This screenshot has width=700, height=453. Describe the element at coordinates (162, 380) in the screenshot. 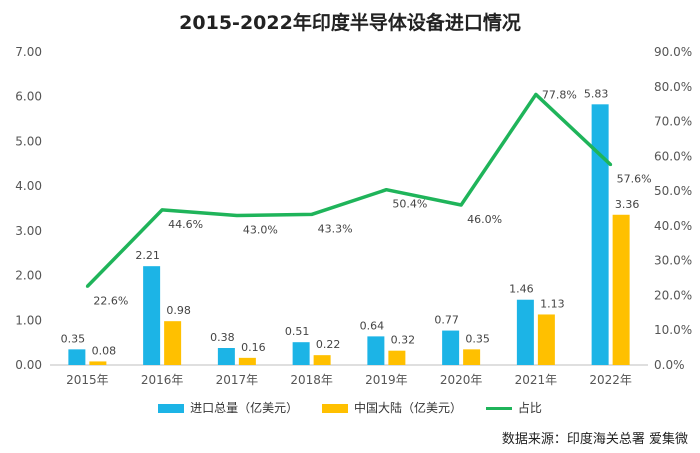

I see `x-tick-label: 2016年` at that location.